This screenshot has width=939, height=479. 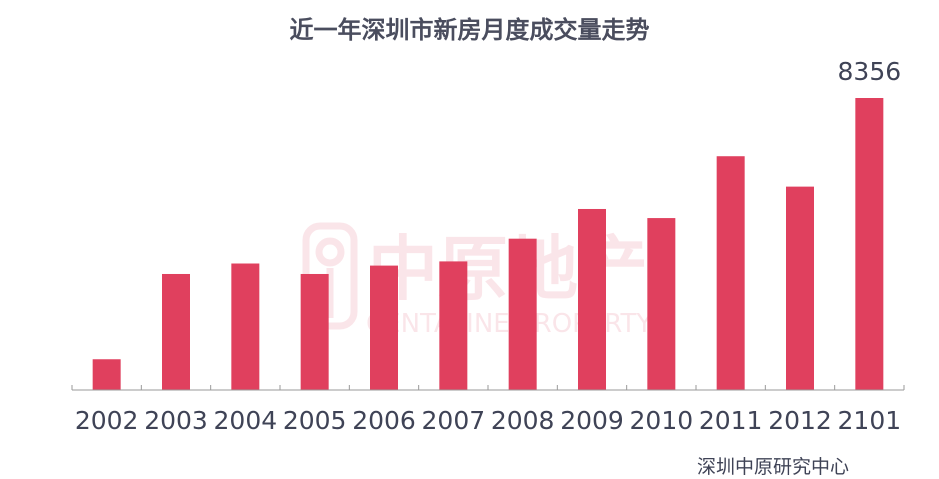 What do you see at coordinates (176, 331) in the screenshot?
I see `bar-2003` at bounding box center [176, 331].